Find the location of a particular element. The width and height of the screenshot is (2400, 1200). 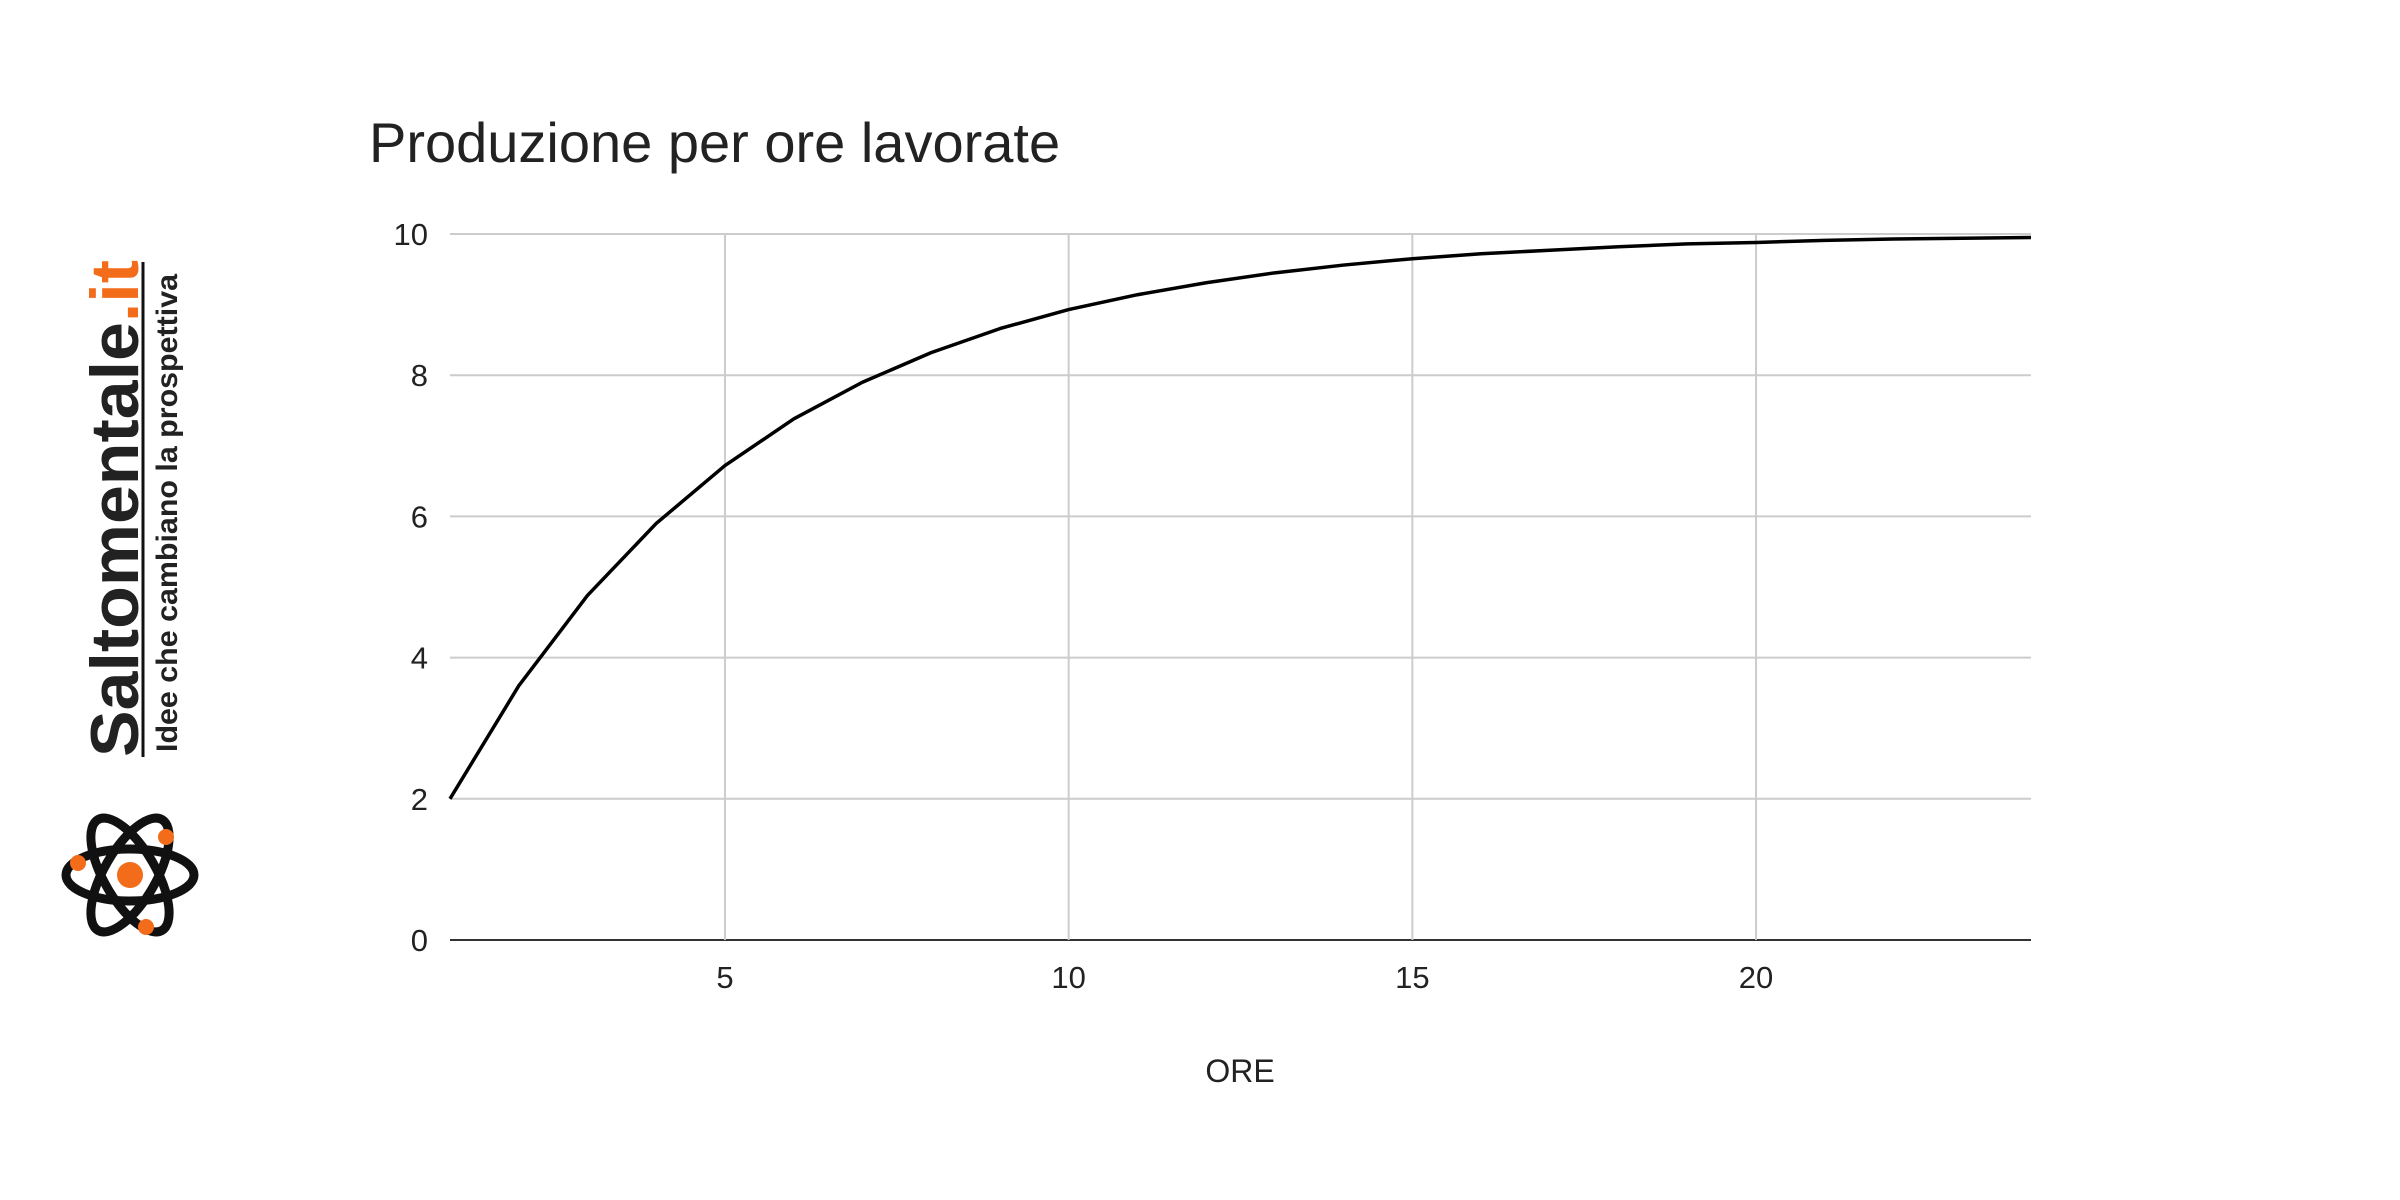

logo-icon is located at coordinates (130, 875).